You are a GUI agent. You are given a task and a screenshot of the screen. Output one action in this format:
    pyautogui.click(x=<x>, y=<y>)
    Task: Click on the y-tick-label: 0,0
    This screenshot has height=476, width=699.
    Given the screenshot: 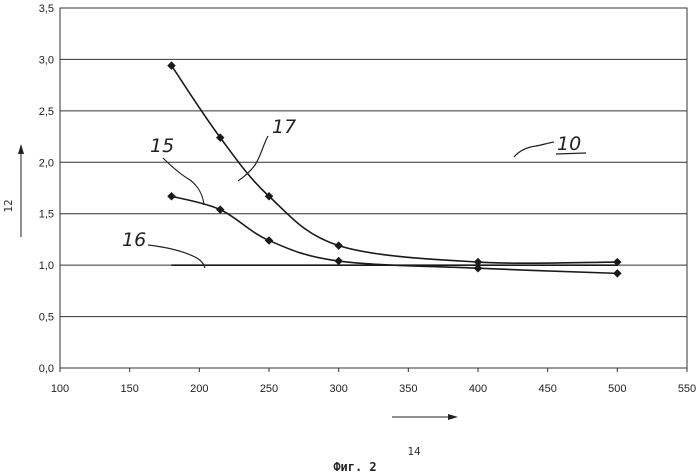 What is the action you would take?
    pyautogui.click(x=46, y=369)
    